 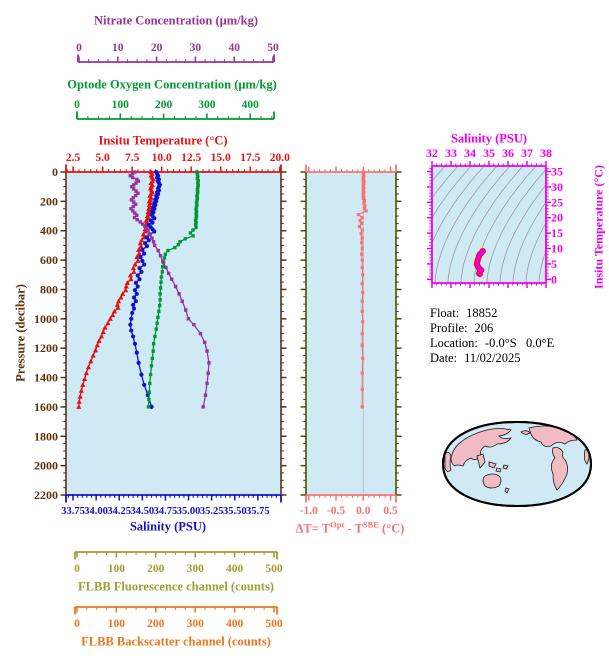 What do you see at coordinates (234, 48) in the screenshot?
I see `svg-text: 40` at bounding box center [234, 48].